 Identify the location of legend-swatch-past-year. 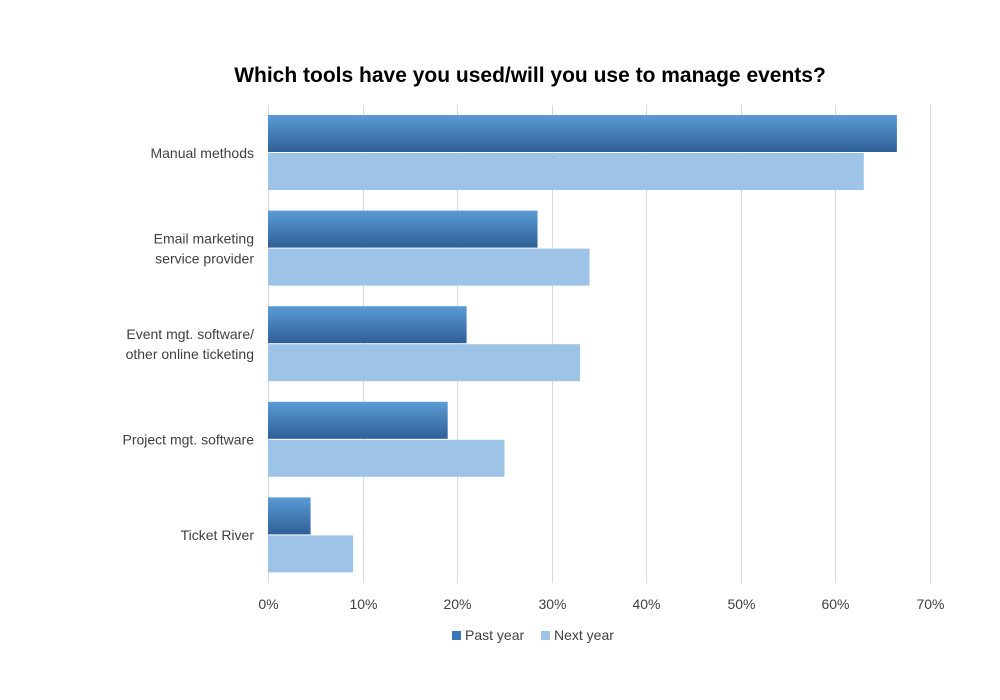
(456, 635).